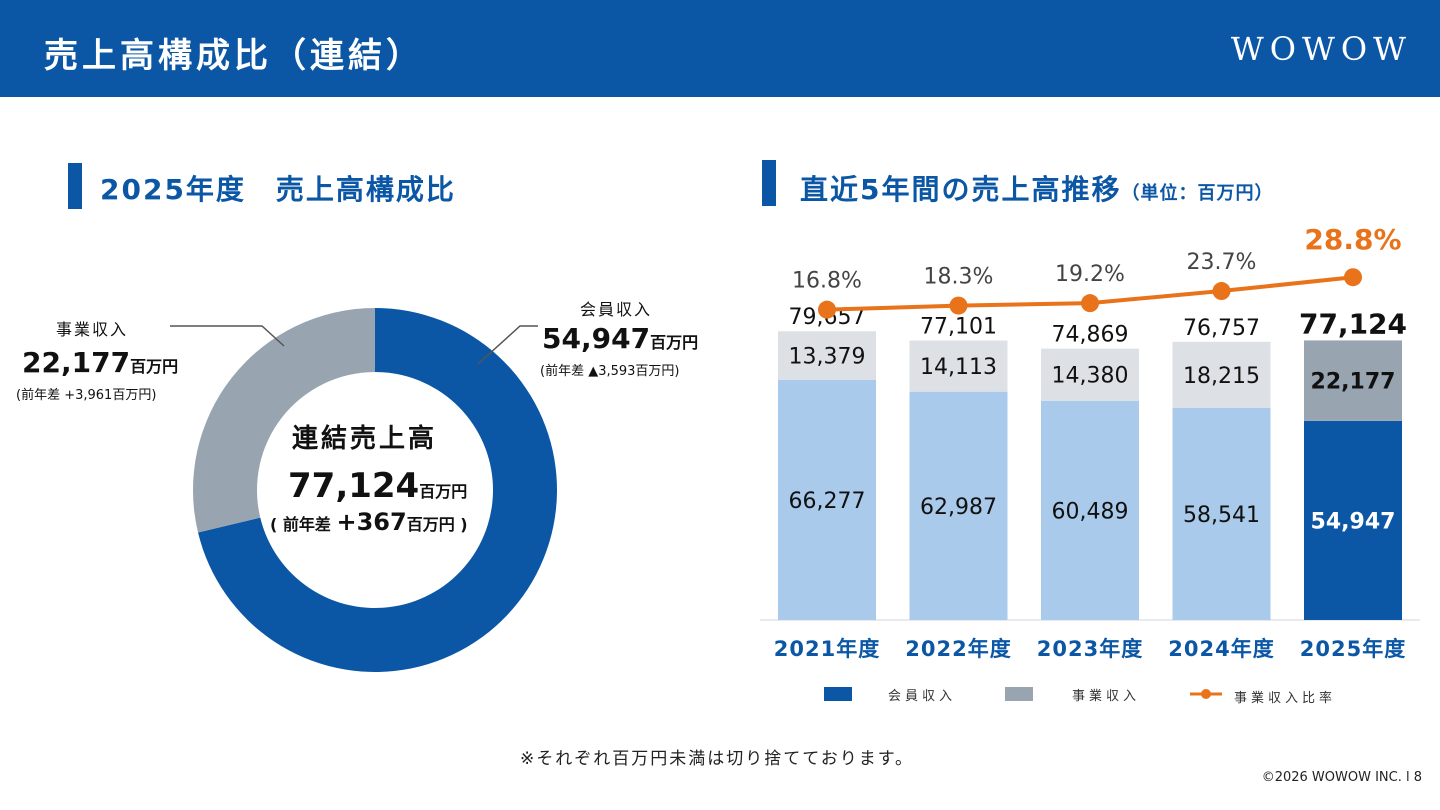 Image resolution: width=1440 pixels, height=810 pixels. I want to click on unit-note: （単位：百万円）, so click(1197, 193).